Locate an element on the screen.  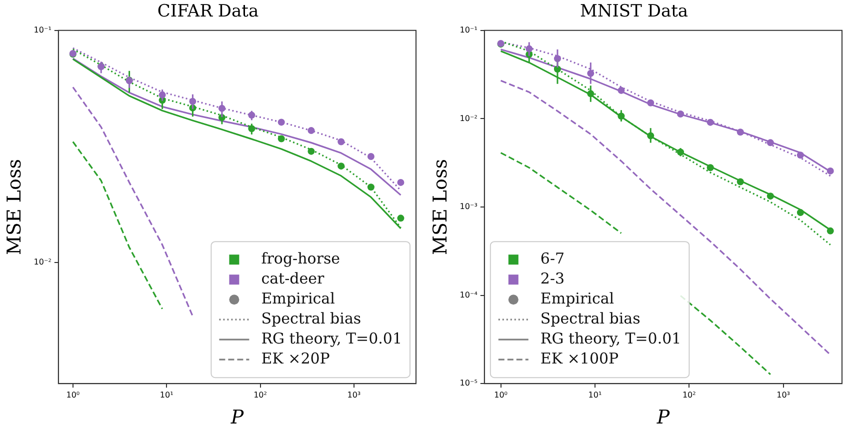
legend-label: EK ×100P is located at coordinates (579, 358).